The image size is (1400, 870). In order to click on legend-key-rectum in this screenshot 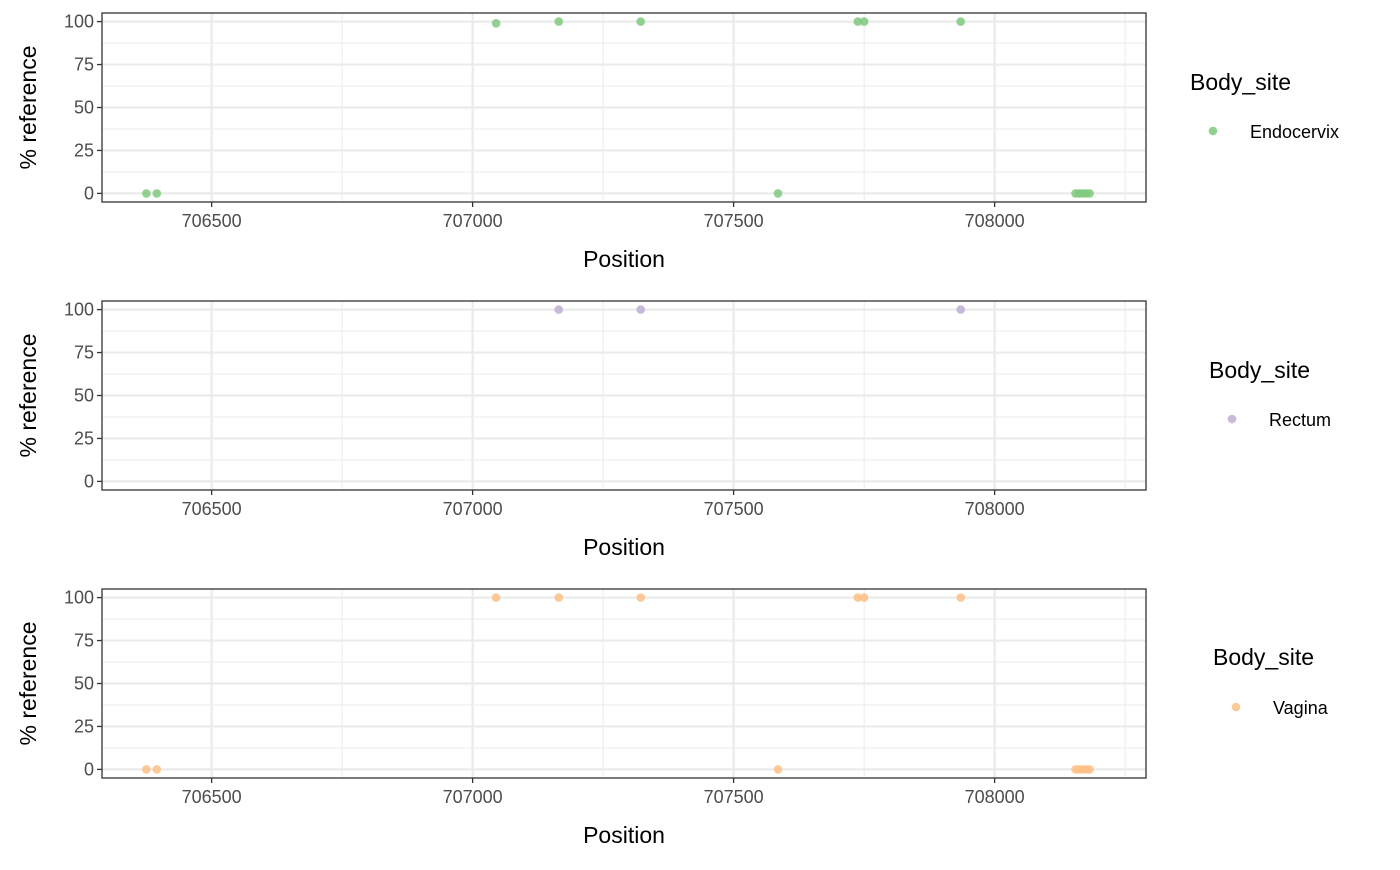, I will do `click(1232, 419)`.